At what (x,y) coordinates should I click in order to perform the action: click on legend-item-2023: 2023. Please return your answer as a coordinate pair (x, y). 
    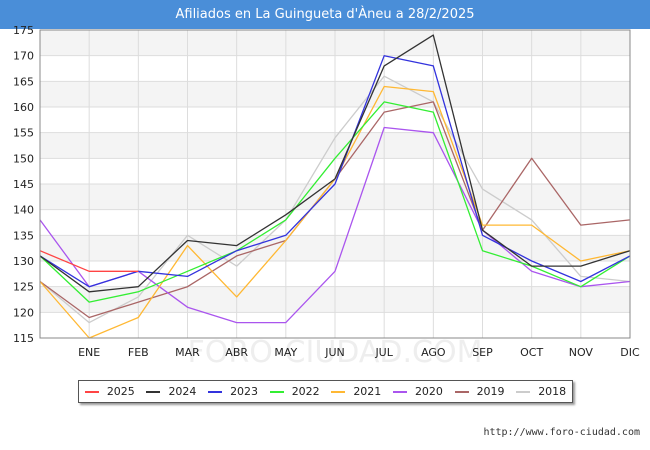
    Looking at the image, I should click on (233, 391).